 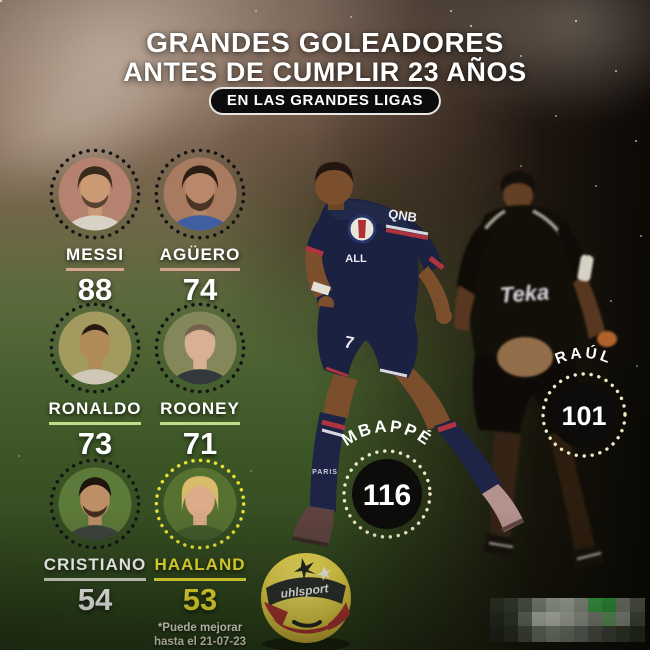 What do you see at coordinates (402, 215) in the screenshot?
I see `psg-sleeve-sponsor: QNB` at bounding box center [402, 215].